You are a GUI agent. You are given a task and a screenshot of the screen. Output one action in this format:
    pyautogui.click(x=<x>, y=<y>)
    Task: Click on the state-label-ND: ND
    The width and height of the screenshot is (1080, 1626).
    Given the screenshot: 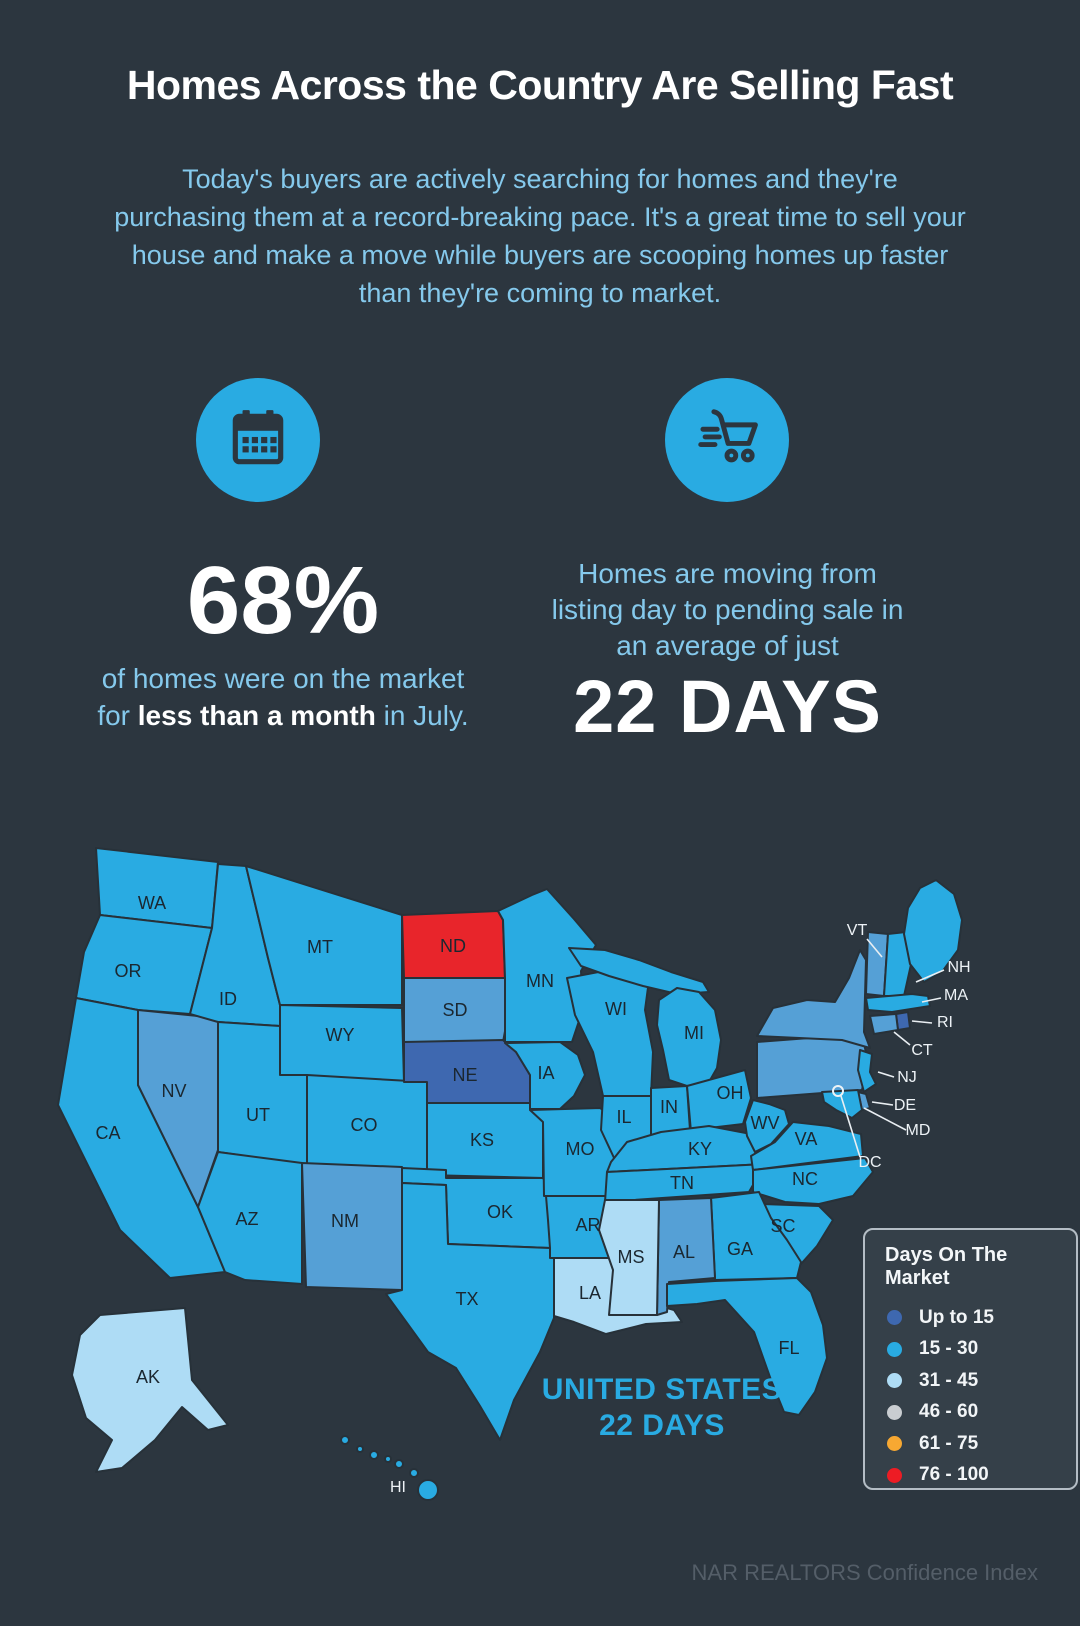 What is the action you would take?
    pyautogui.click(x=453, y=946)
    